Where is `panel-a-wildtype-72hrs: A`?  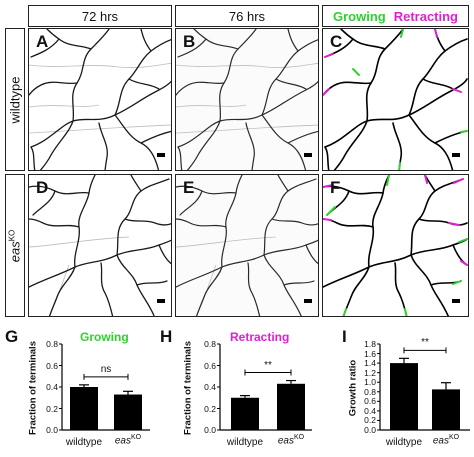 panel-a-wildtype-72hrs: A is located at coordinates (100, 99).